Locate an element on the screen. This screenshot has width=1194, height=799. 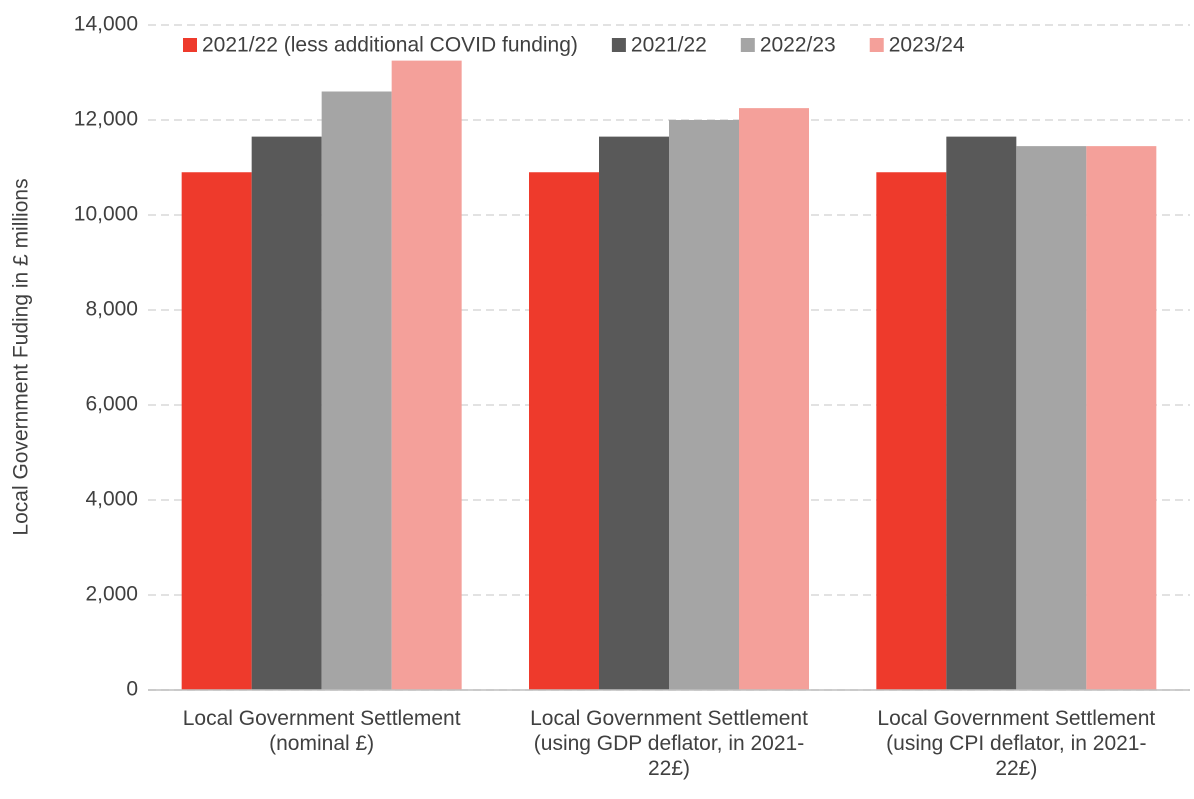
legend-label: 2021/22 (less additional COVID funding) is located at coordinates (390, 45).